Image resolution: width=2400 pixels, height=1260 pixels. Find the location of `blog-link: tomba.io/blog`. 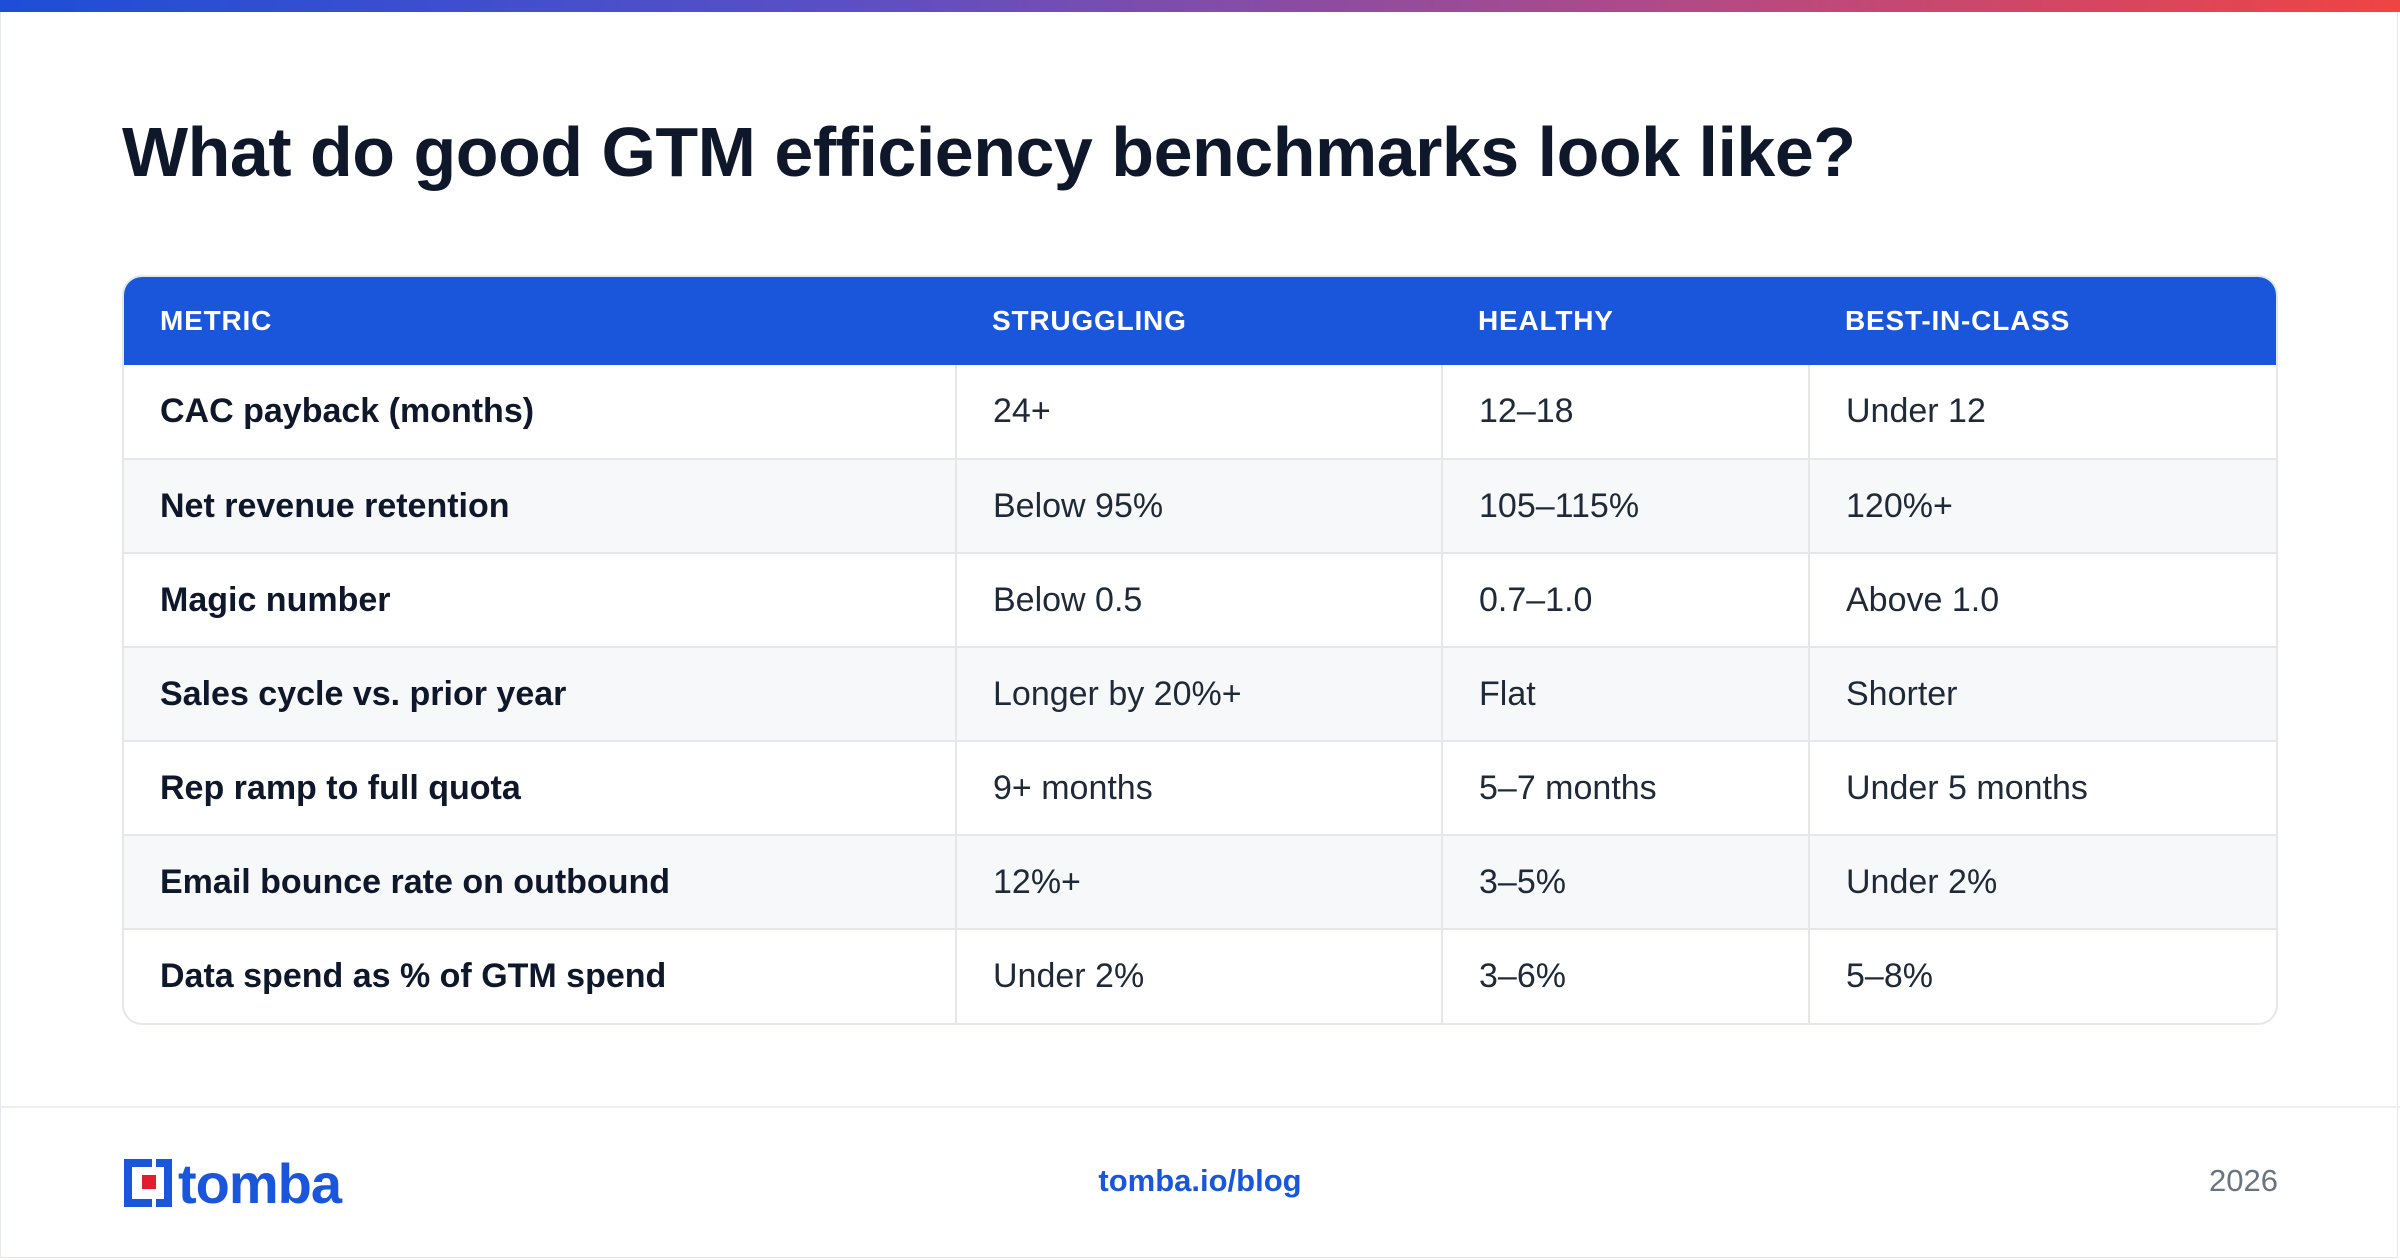

blog-link: tomba.io/blog is located at coordinates (1200, 1180).